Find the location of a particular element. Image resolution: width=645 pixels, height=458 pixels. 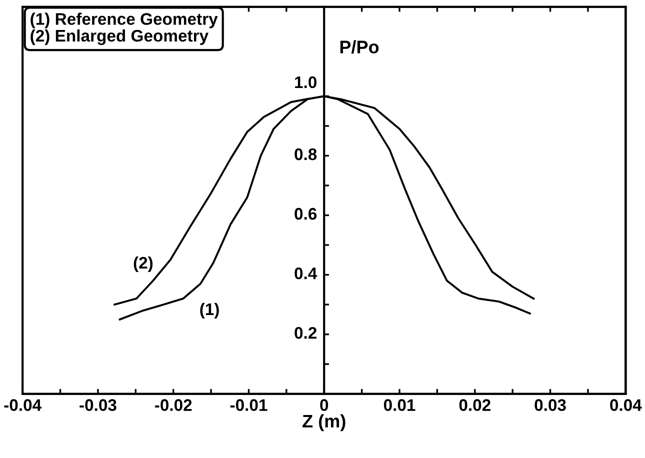

x-tick-label: -0.03 is located at coordinates (98, 405).